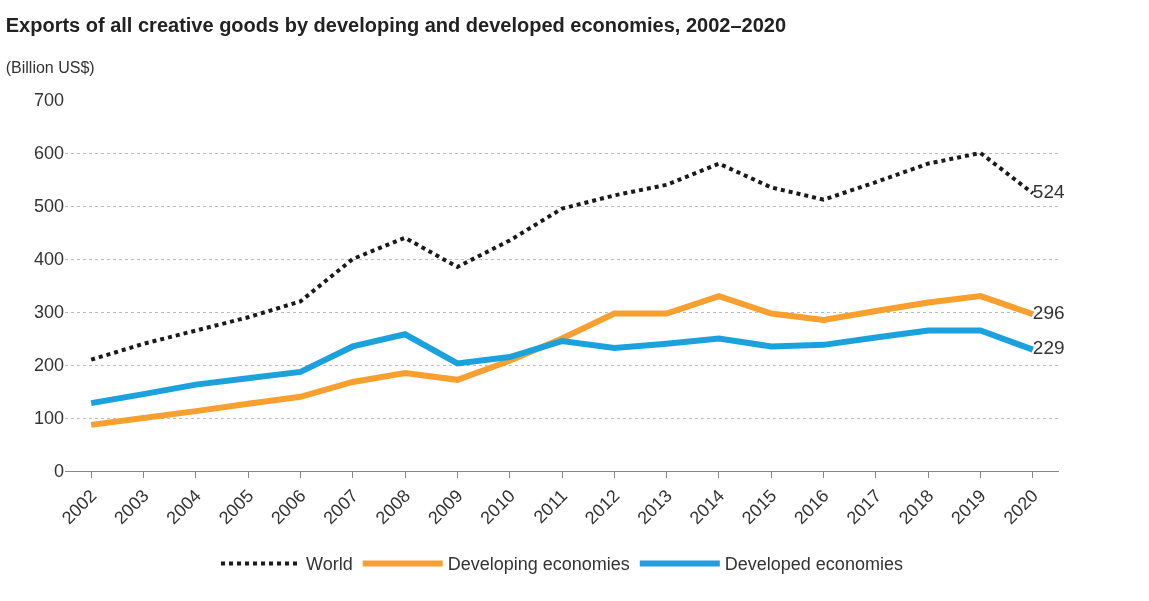 The height and width of the screenshot is (601, 1149). Describe the element at coordinates (813, 564) in the screenshot. I see `legend-label: Developed economies` at that location.